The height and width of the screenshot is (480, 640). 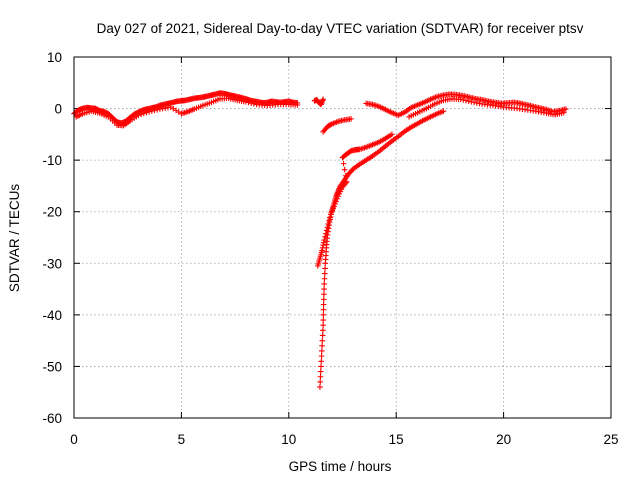 I want to click on y-tick-label: -60, so click(x=52, y=418).